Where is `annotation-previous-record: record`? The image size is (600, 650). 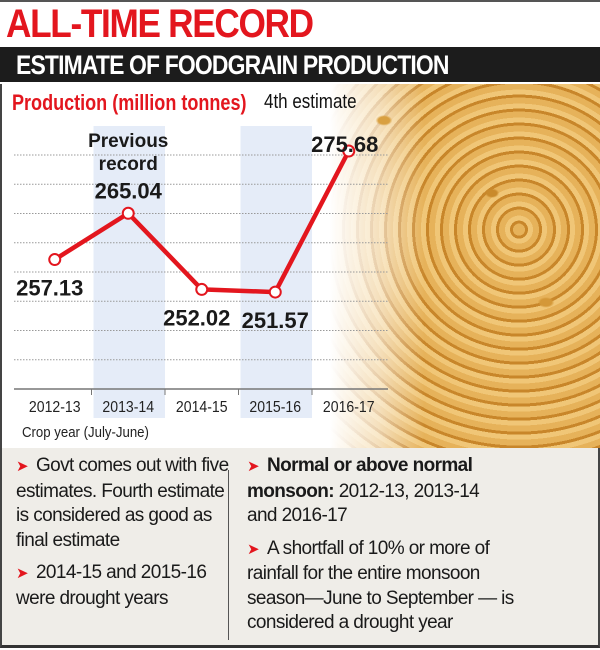
annotation-previous-record: record is located at coordinates (128, 164).